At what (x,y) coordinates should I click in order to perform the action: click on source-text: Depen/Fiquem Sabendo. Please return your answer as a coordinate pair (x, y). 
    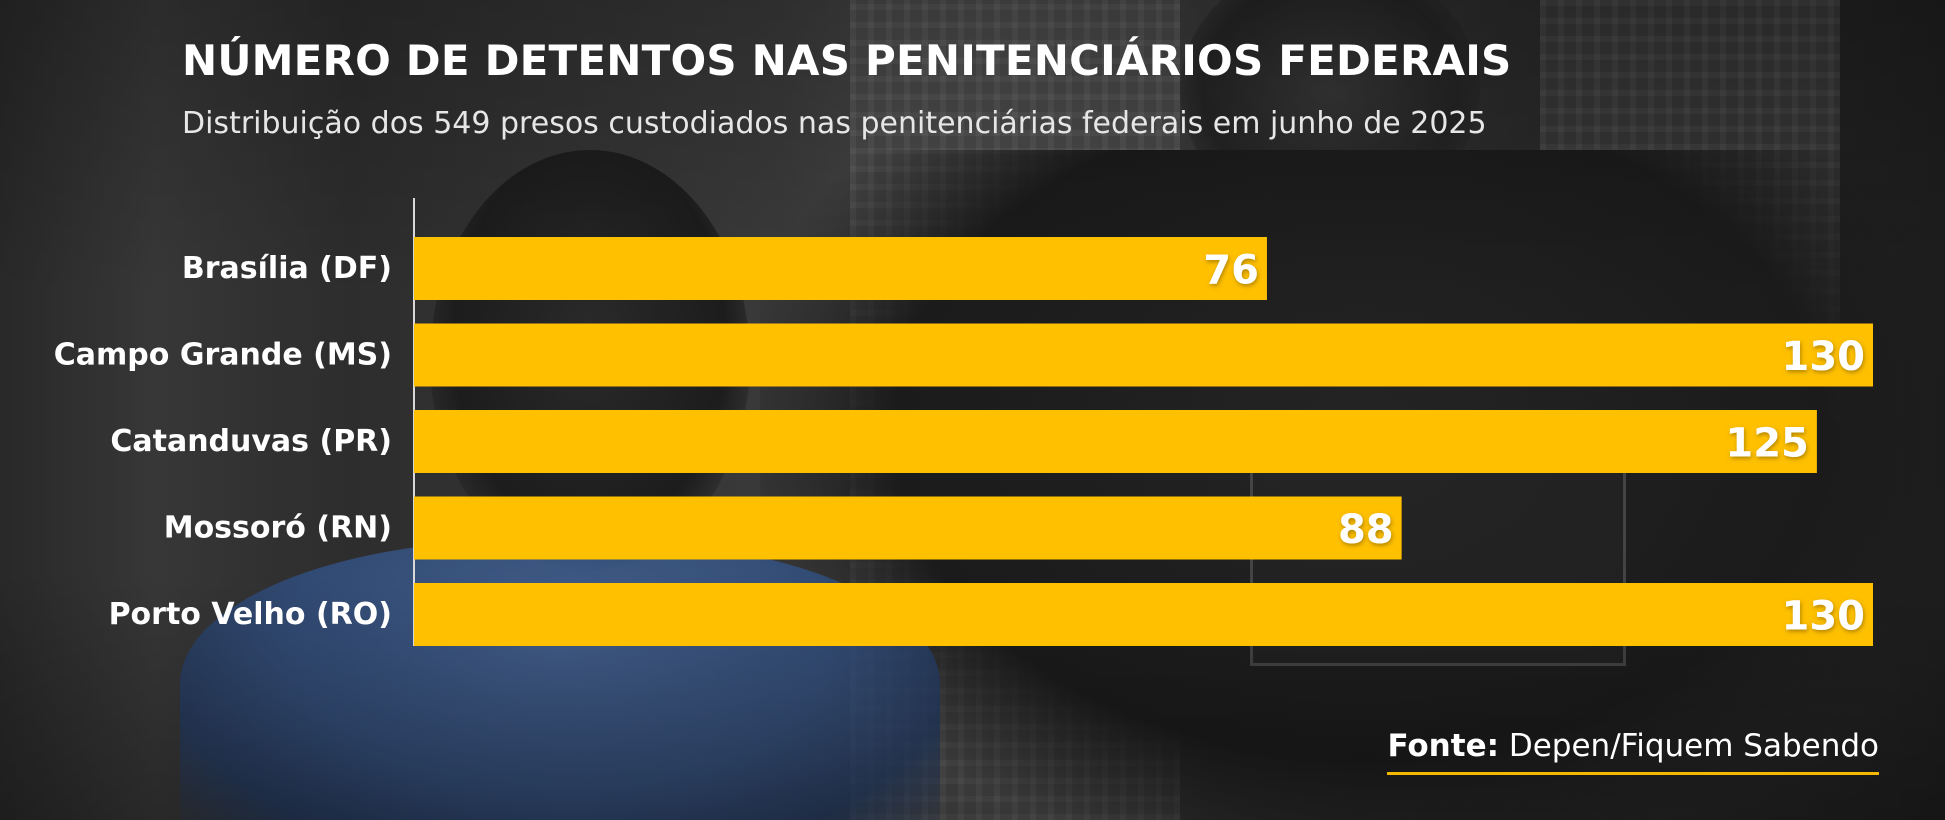
    Looking at the image, I should click on (1693, 746).